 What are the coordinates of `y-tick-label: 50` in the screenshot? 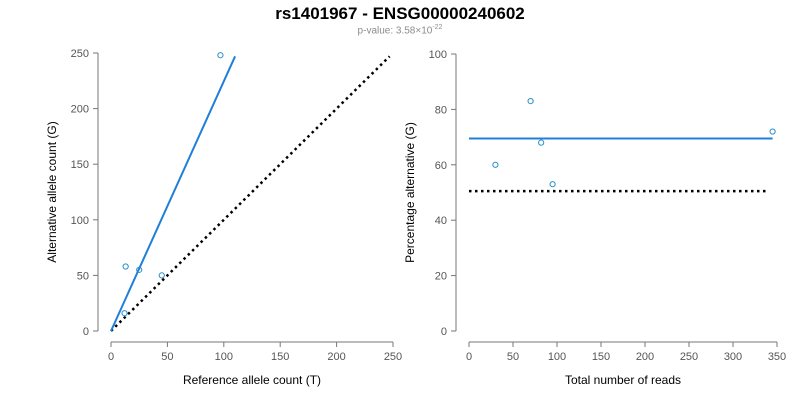 It's located at (83, 276).